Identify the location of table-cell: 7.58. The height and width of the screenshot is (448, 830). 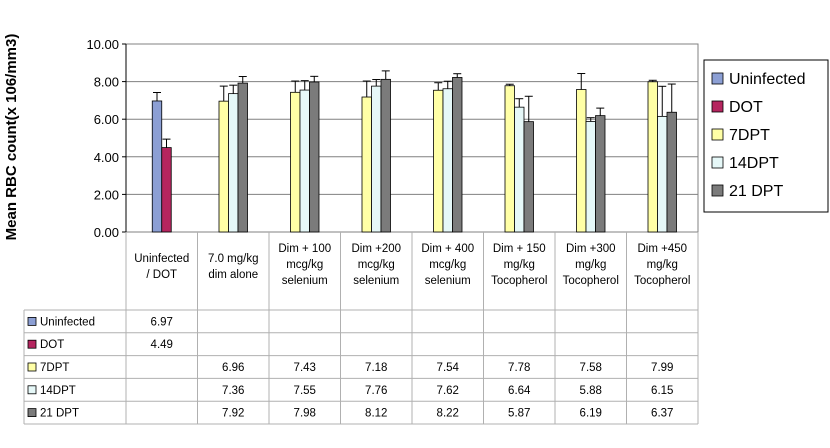
(591, 368).